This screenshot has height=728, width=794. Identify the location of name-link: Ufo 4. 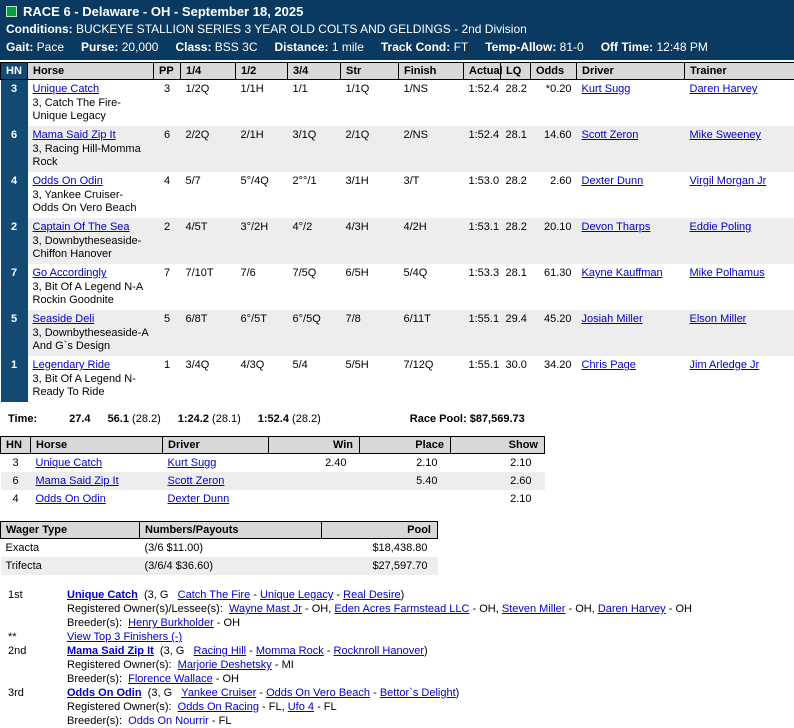
(301, 707).